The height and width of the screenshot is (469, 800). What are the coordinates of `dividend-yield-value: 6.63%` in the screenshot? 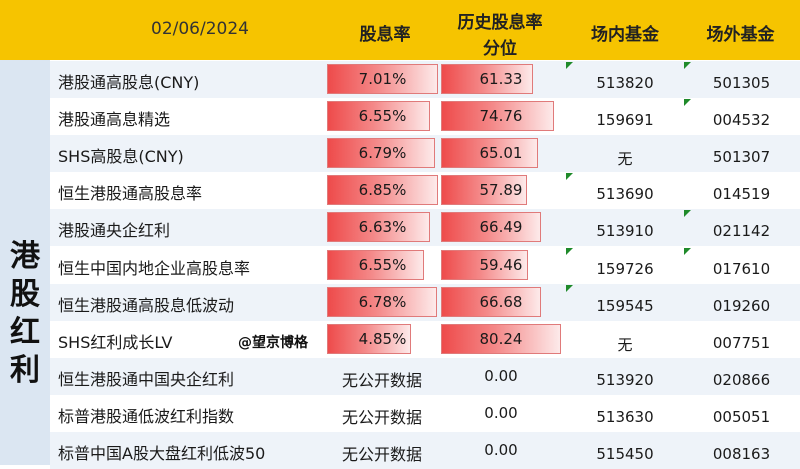 It's located at (382, 227).